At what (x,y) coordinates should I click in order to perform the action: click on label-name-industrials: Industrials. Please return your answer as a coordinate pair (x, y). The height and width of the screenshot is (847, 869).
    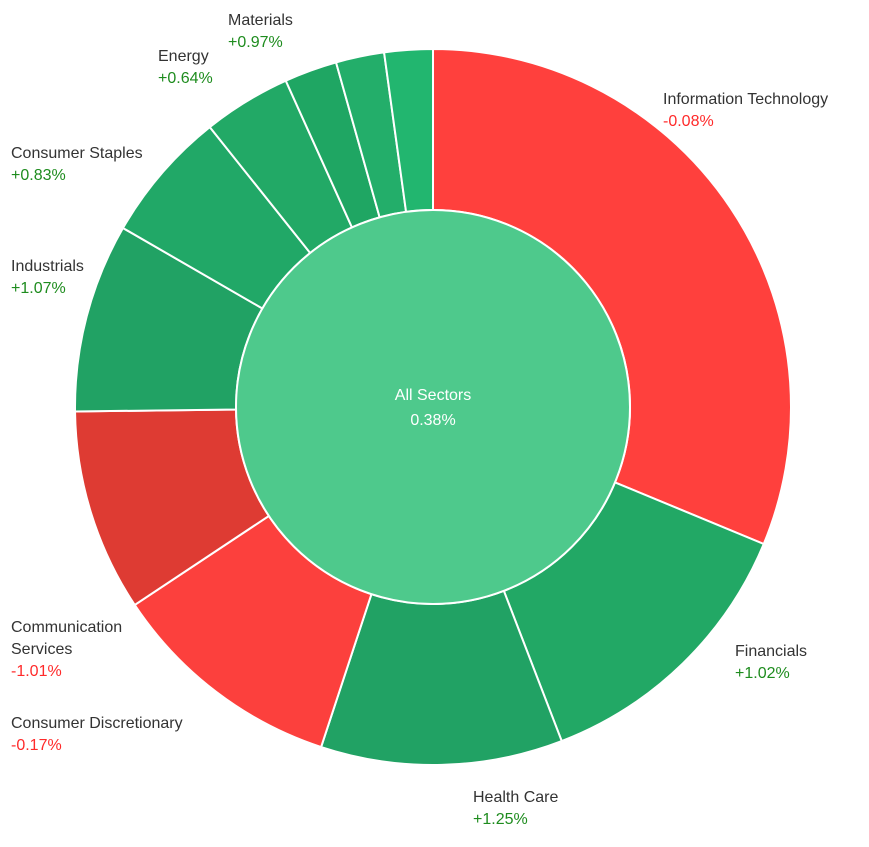
    Looking at the image, I should click on (47, 266).